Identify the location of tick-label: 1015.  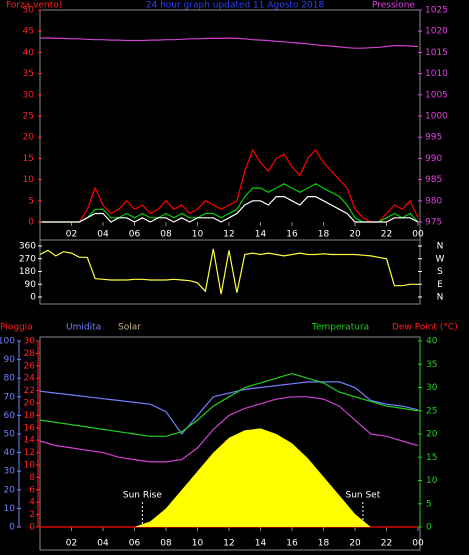
(436, 53).